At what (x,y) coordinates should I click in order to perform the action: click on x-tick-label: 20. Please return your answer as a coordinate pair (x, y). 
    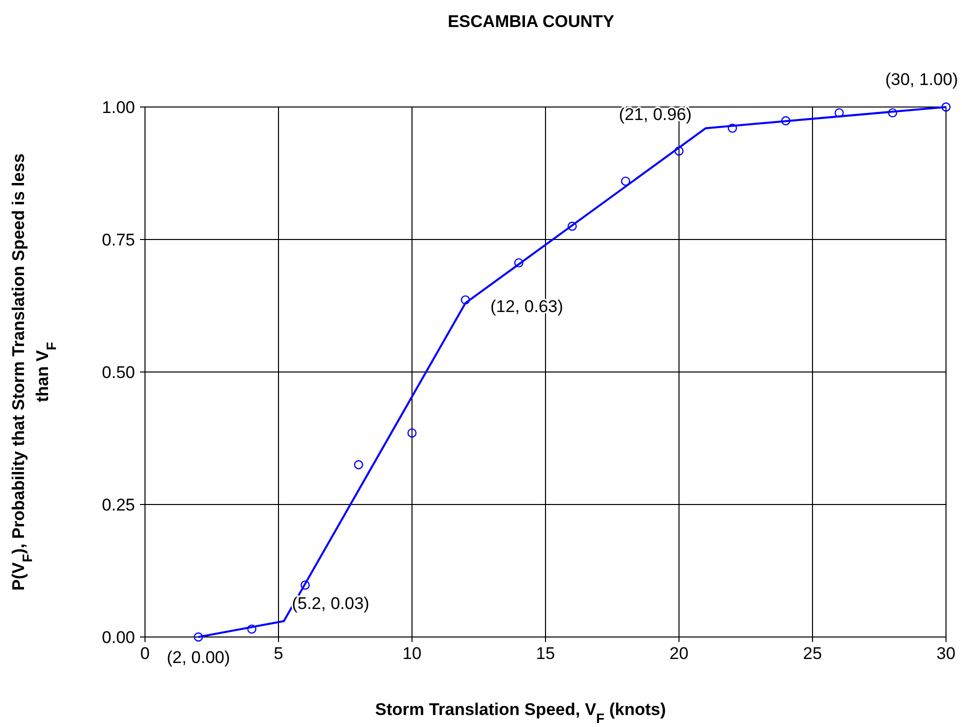
    Looking at the image, I should click on (679, 653).